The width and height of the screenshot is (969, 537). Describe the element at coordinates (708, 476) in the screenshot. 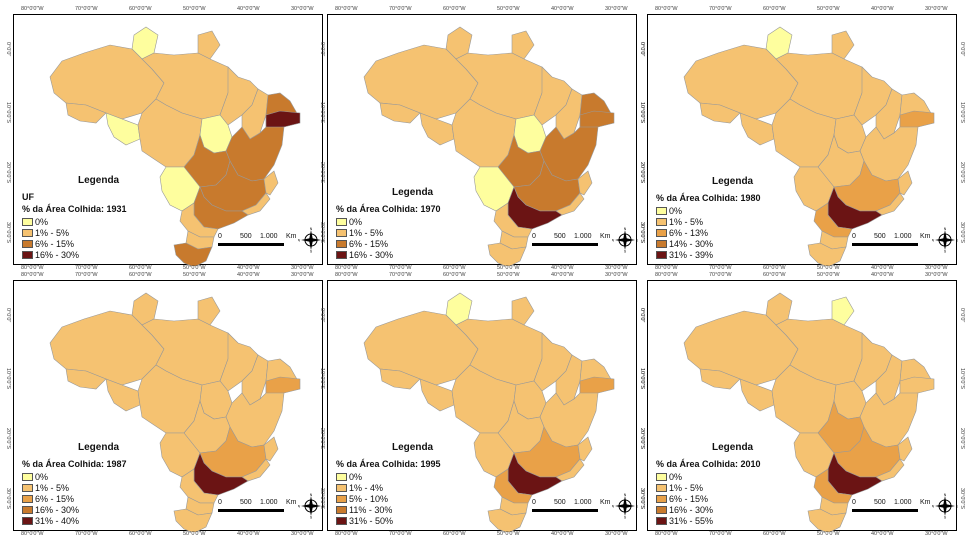

I see `legend-item: 0%` at that location.